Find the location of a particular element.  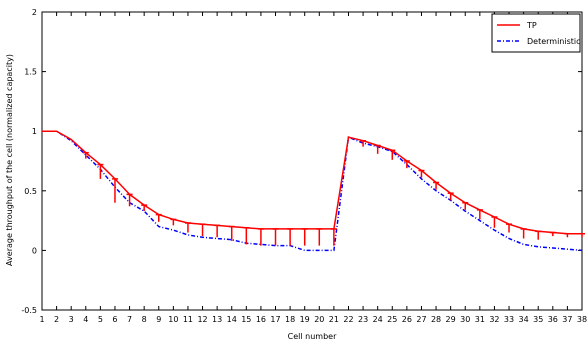

x-tick-label: 38 is located at coordinates (582, 319).